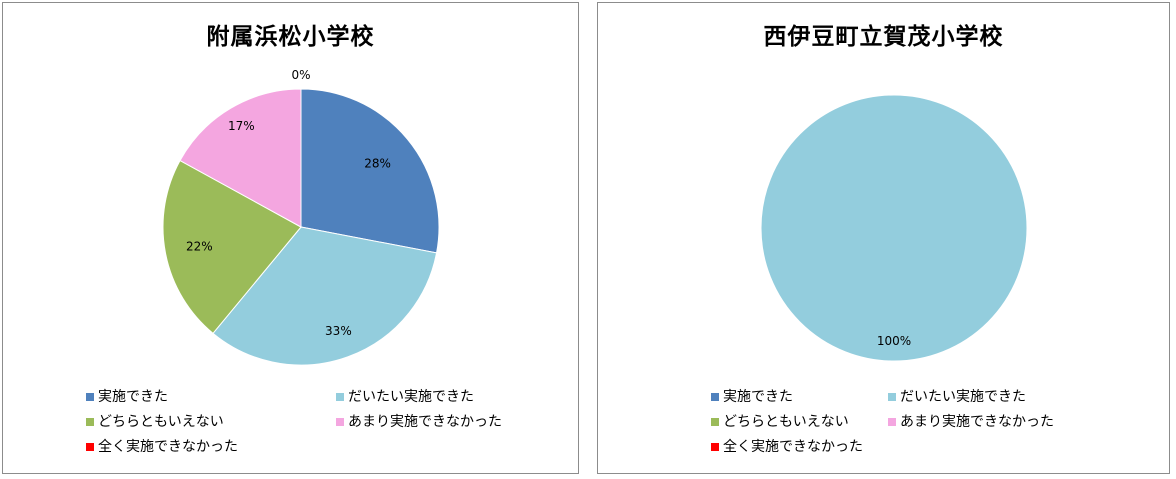 This screenshot has height=479, width=1176. I want to click on data-label-slice-1: 28%, so click(377, 164).